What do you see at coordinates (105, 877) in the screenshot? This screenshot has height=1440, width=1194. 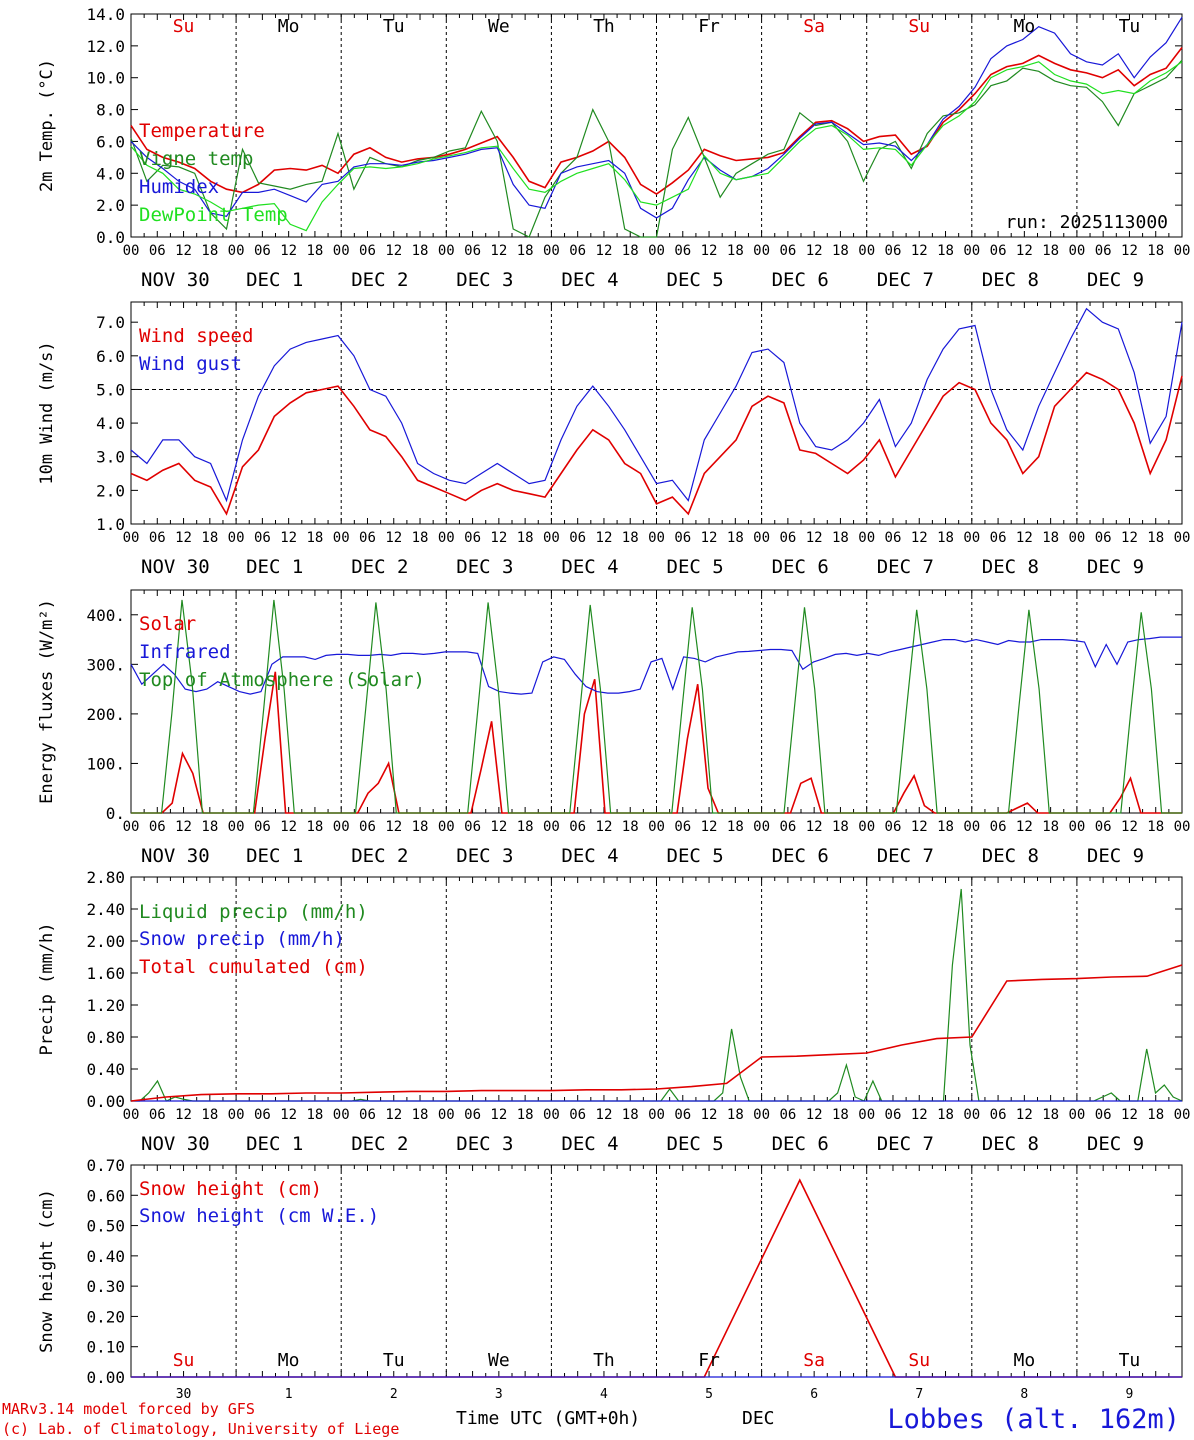 I see `y-tick-label: 2.80` at bounding box center [105, 877].